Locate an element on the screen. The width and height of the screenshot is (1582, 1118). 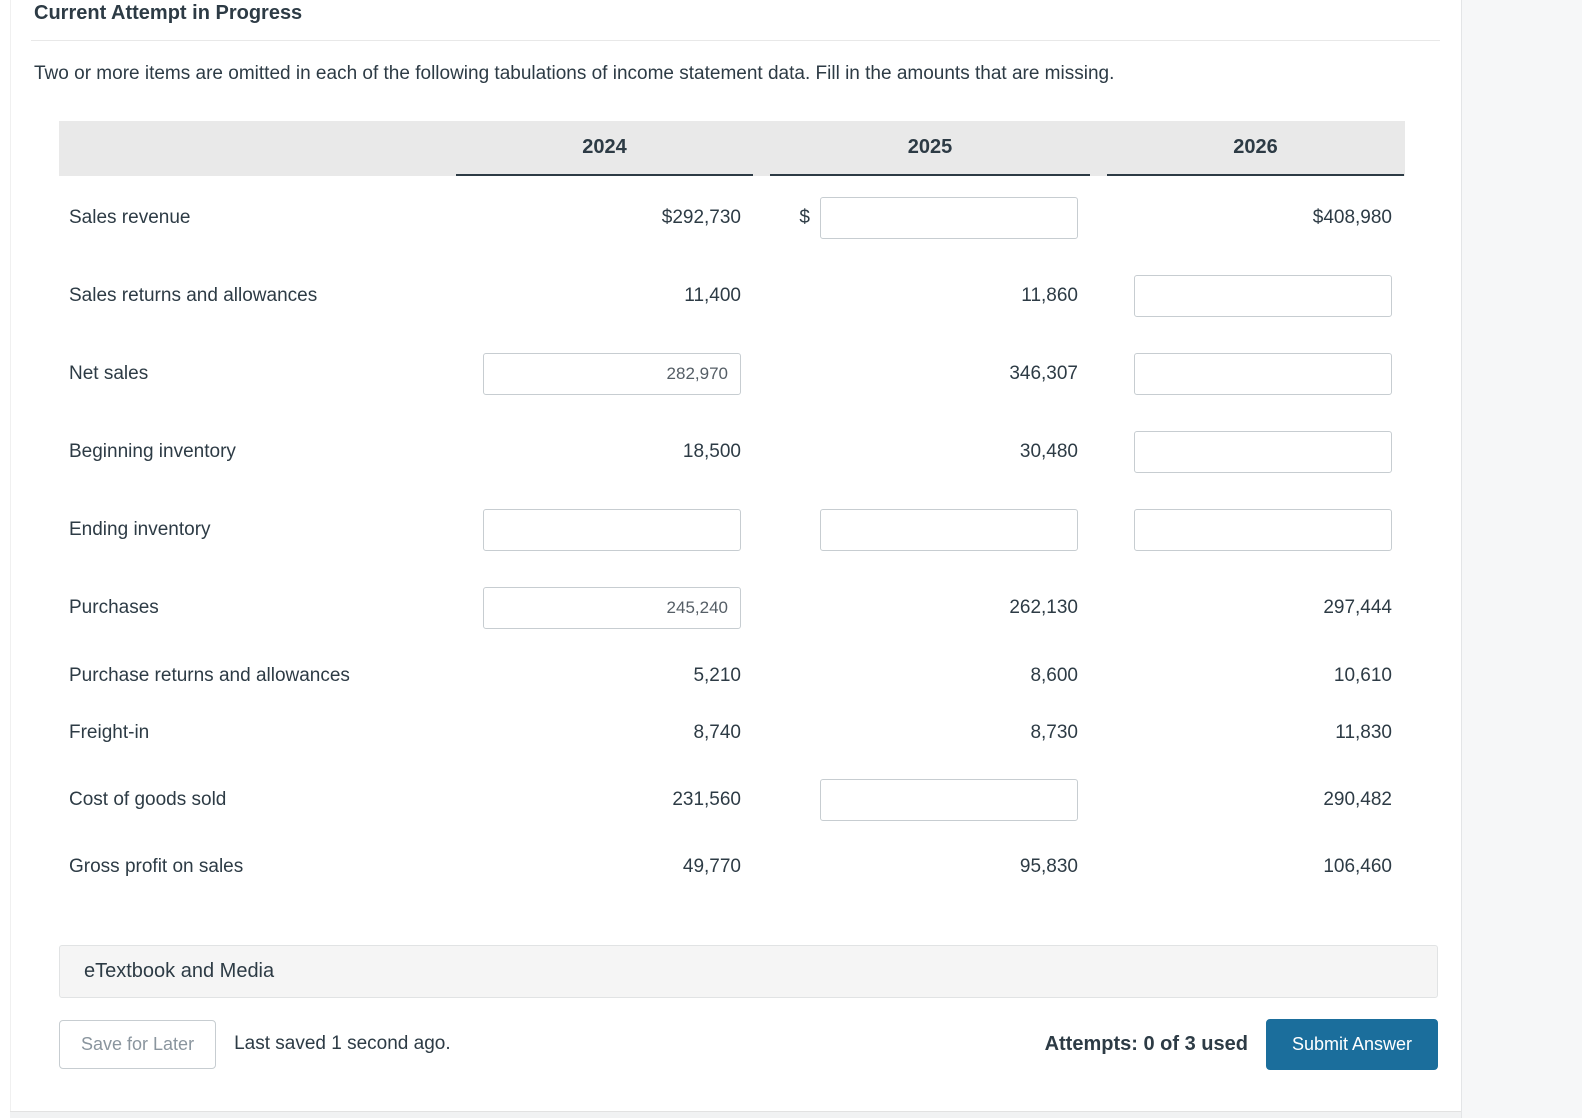
amount-text: 49,770 is located at coordinates (711, 866).